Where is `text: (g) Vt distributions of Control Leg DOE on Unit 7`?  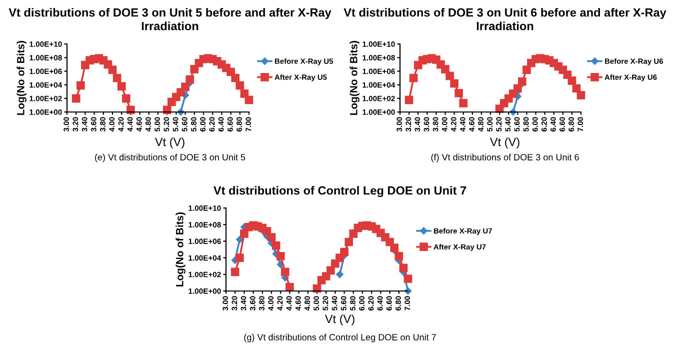 text: (g) Vt distributions of Control Leg DOE on Unit 7 is located at coordinates (340, 338).